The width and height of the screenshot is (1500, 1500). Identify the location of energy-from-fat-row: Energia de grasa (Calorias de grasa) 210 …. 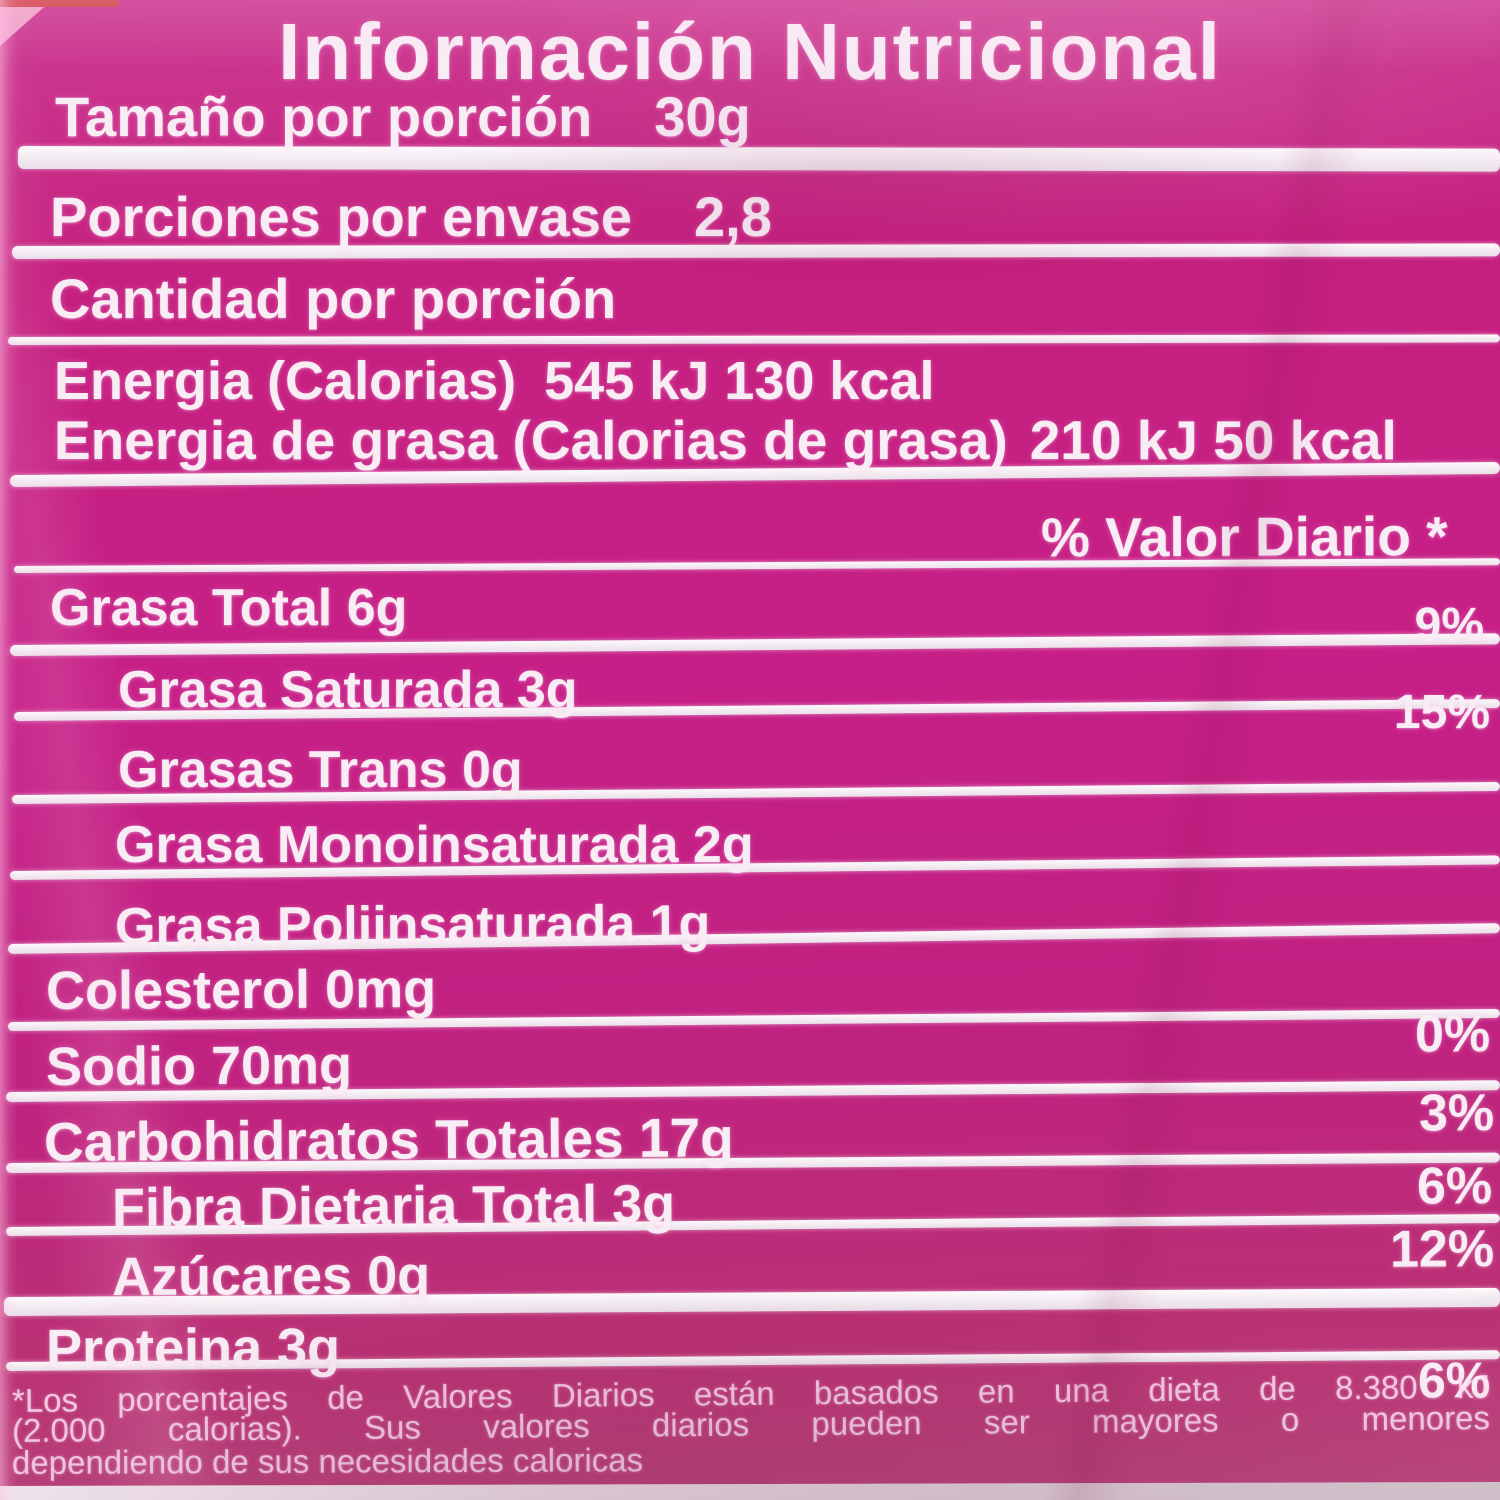
(725, 440).